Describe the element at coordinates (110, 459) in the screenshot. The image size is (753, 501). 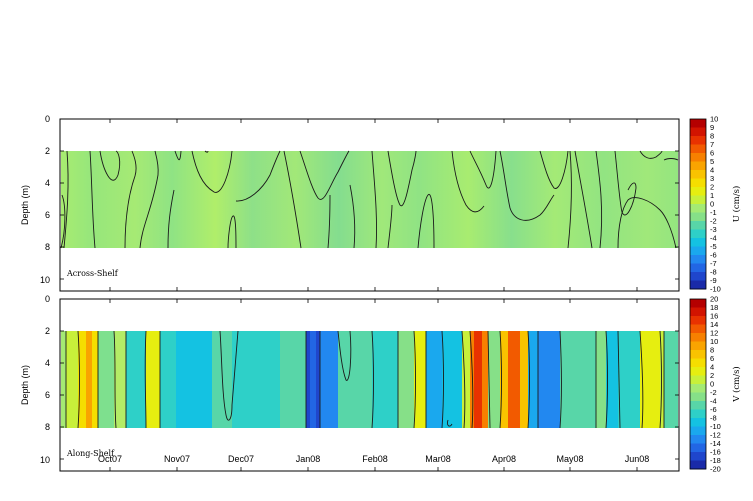
I see `x-tick-label: Oct07` at that location.